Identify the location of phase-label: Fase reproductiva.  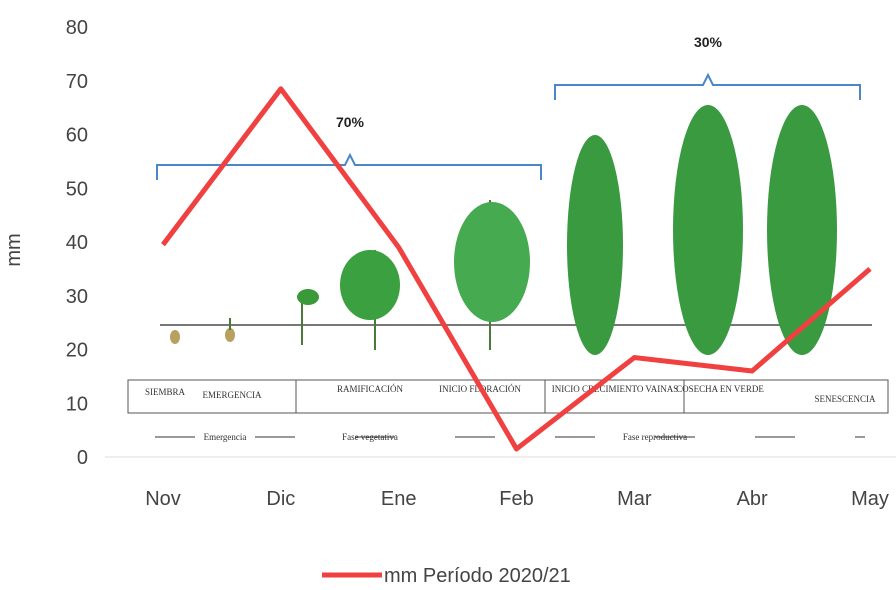
(655, 437).